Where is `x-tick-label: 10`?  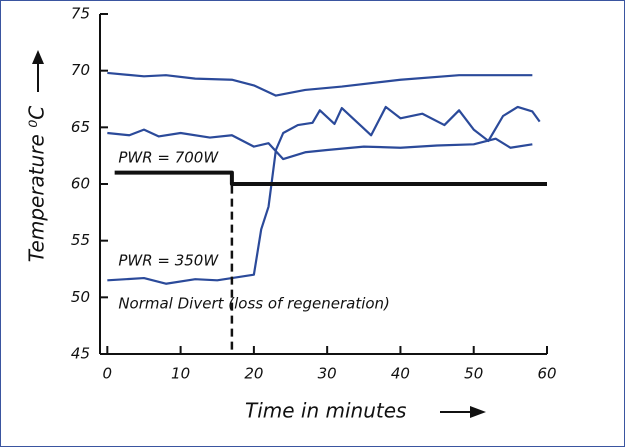 x-tick-label: 10 is located at coordinates (180, 374).